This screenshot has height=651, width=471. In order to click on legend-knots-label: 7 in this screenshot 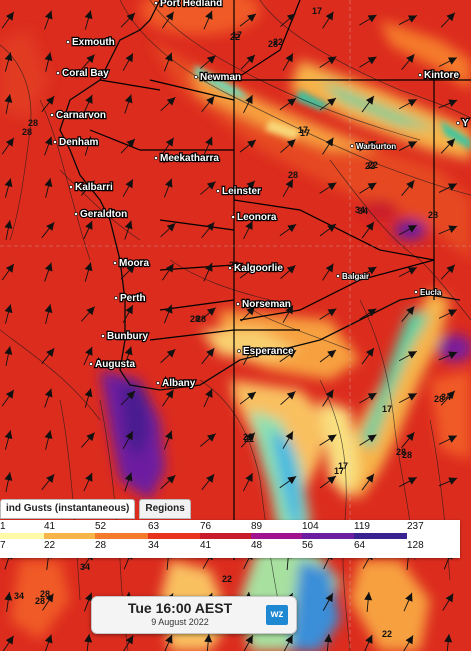, I will do `click(3, 545)`.